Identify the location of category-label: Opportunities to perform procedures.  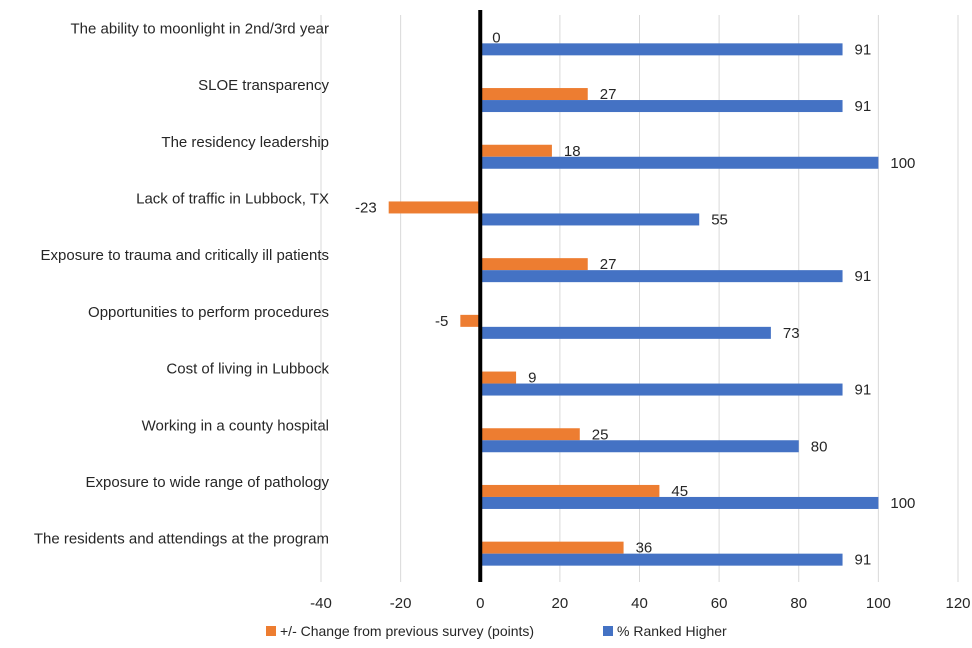
(208, 312).